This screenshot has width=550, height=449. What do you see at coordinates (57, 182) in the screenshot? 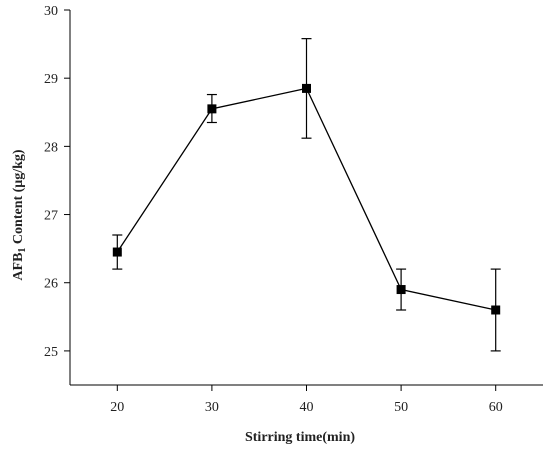
I see `y-ticks: 25 26 27 28 29 30` at bounding box center [57, 182].